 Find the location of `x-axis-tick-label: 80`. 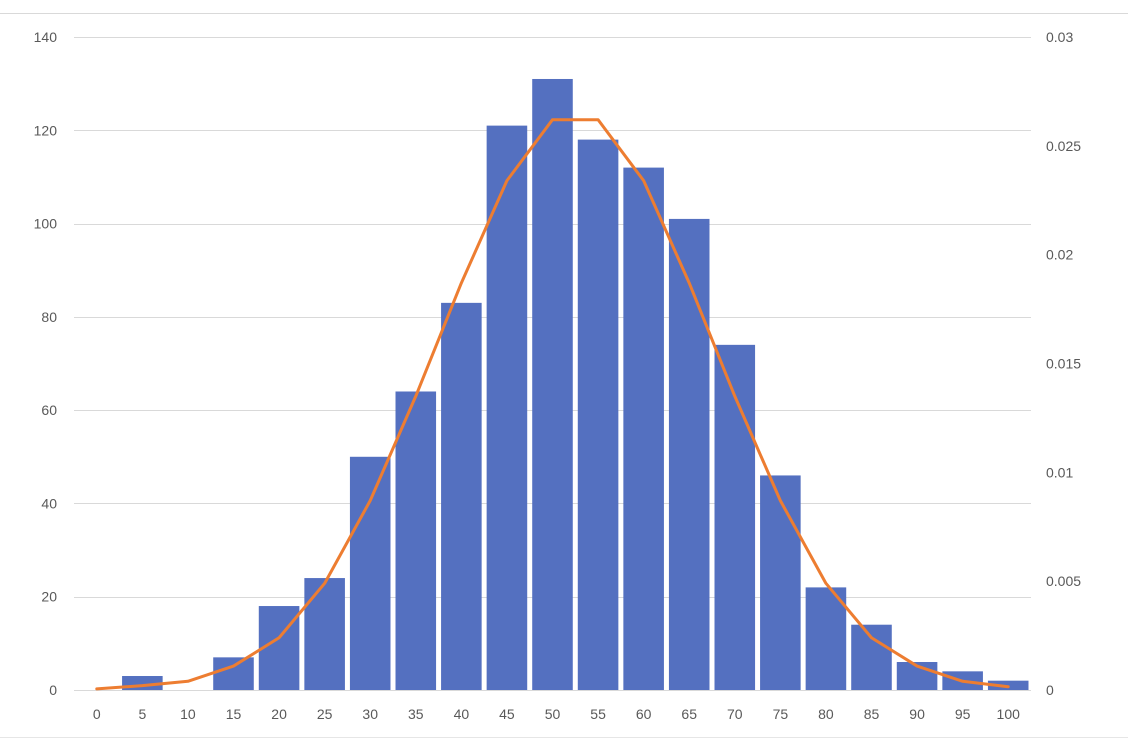

x-axis-tick-label: 80 is located at coordinates (826, 714).